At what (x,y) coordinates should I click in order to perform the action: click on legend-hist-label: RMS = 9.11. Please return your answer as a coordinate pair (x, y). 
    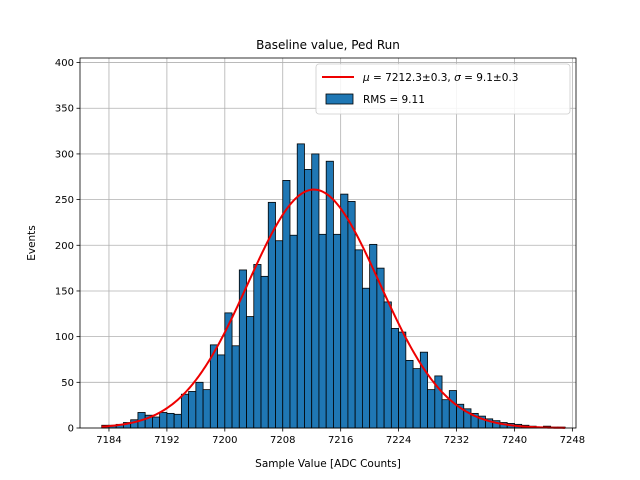
    Looking at the image, I should click on (394, 100).